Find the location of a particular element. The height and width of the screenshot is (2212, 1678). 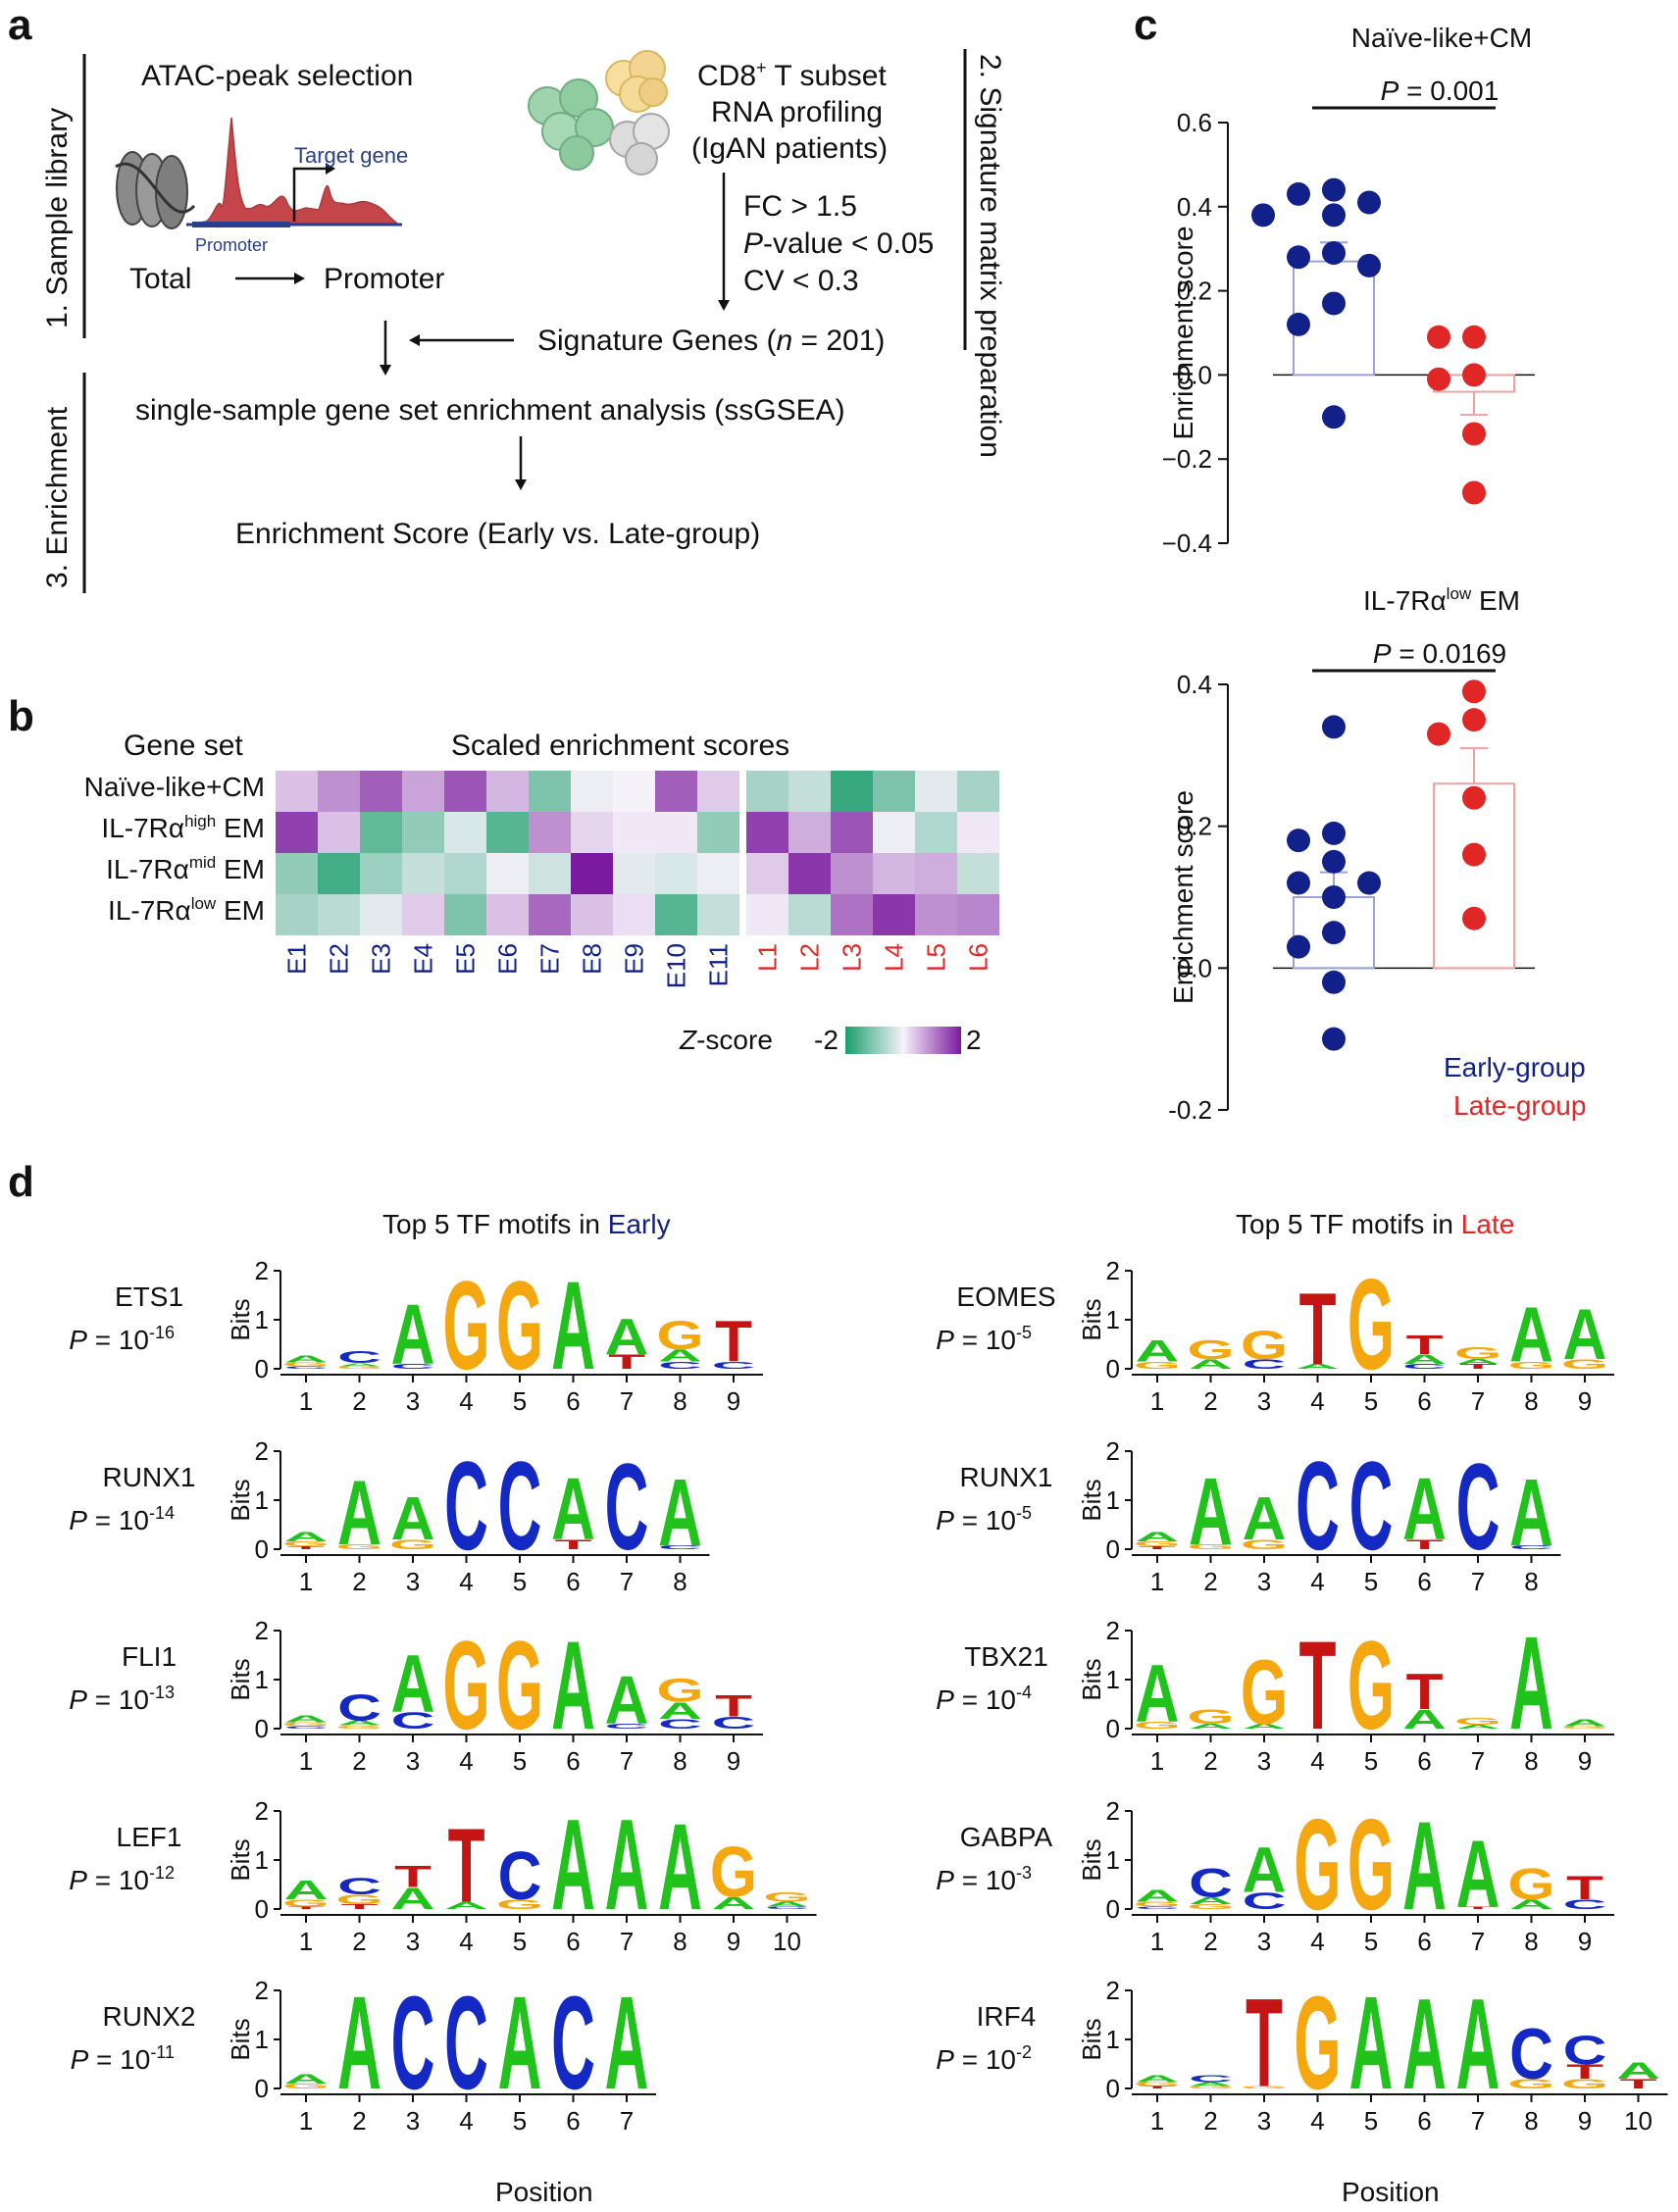

panel-letter-c: c is located at coordinates (1145, 25).